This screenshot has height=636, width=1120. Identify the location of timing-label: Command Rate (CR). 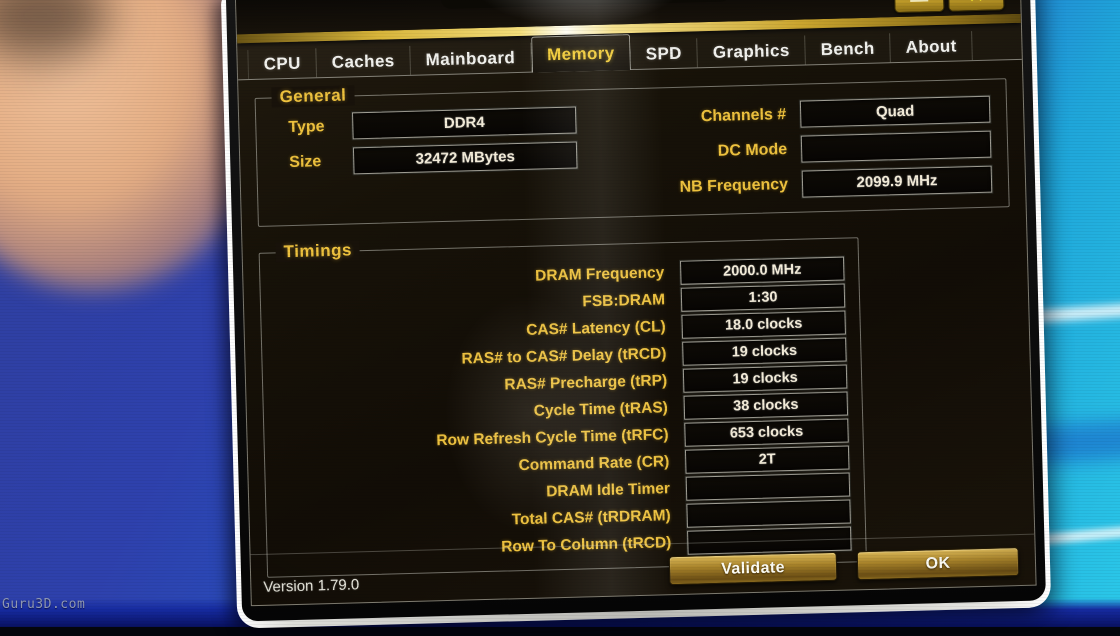
(594, 464).